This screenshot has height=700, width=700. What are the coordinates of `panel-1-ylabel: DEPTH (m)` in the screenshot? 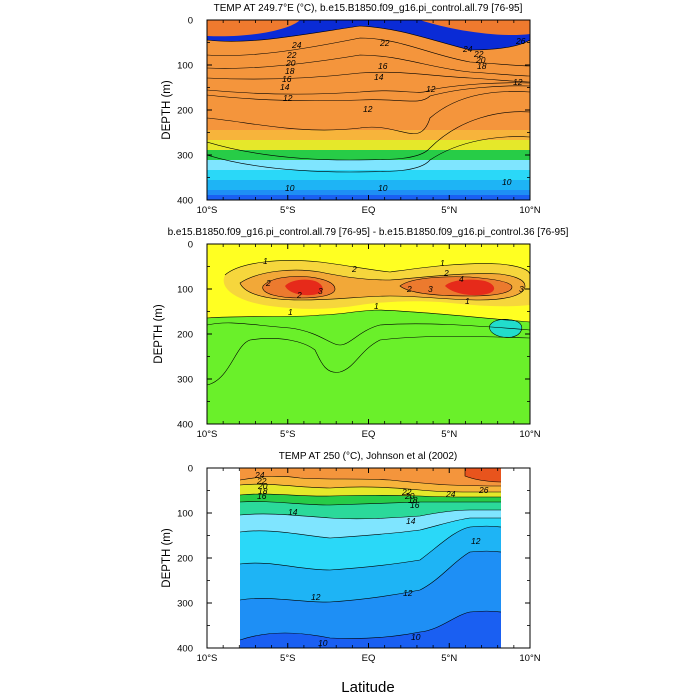 It's located at (167, 110).